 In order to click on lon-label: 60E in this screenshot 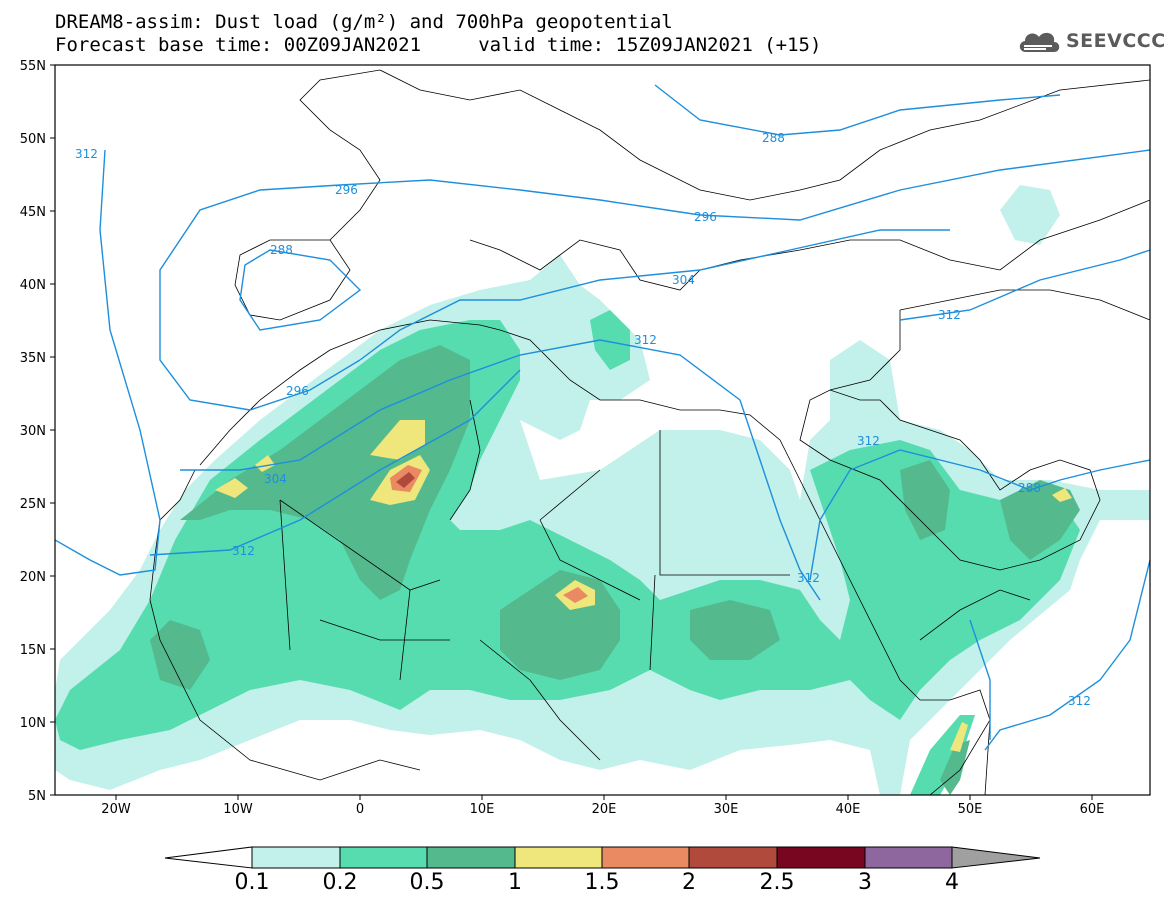, I will do `click(1092, 809)`.